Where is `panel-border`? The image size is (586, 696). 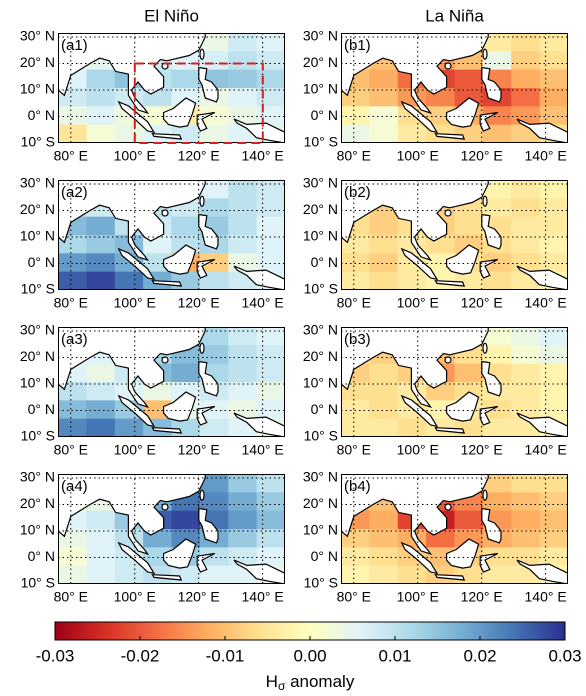 panel-border is located at coordinates (454, 88).